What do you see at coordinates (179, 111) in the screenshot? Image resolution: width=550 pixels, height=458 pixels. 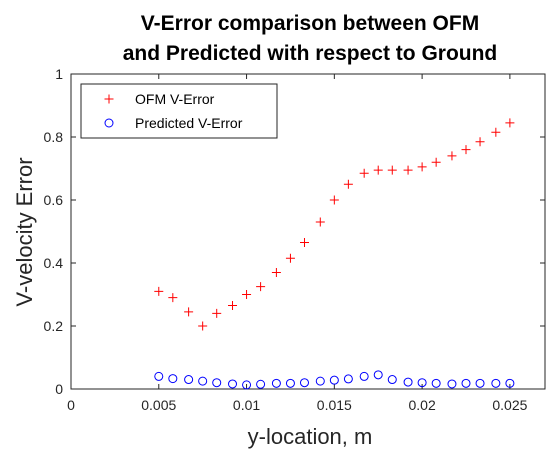 I see `legend-box` at bounding box center [179, 111].